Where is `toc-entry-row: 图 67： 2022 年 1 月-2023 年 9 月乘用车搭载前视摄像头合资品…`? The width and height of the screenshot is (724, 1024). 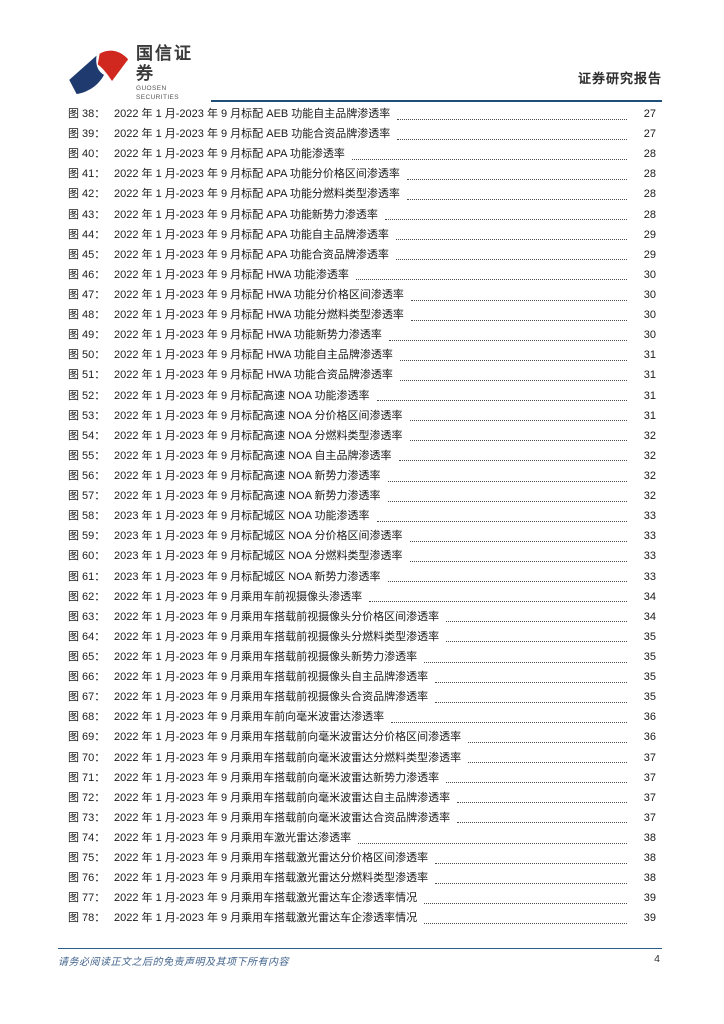 toc-entry-row: 图 67： 2022 年 1 月-2023 年 9 月乘用车搭载前视摄像头合资品… is located at coordinates (362, 697).